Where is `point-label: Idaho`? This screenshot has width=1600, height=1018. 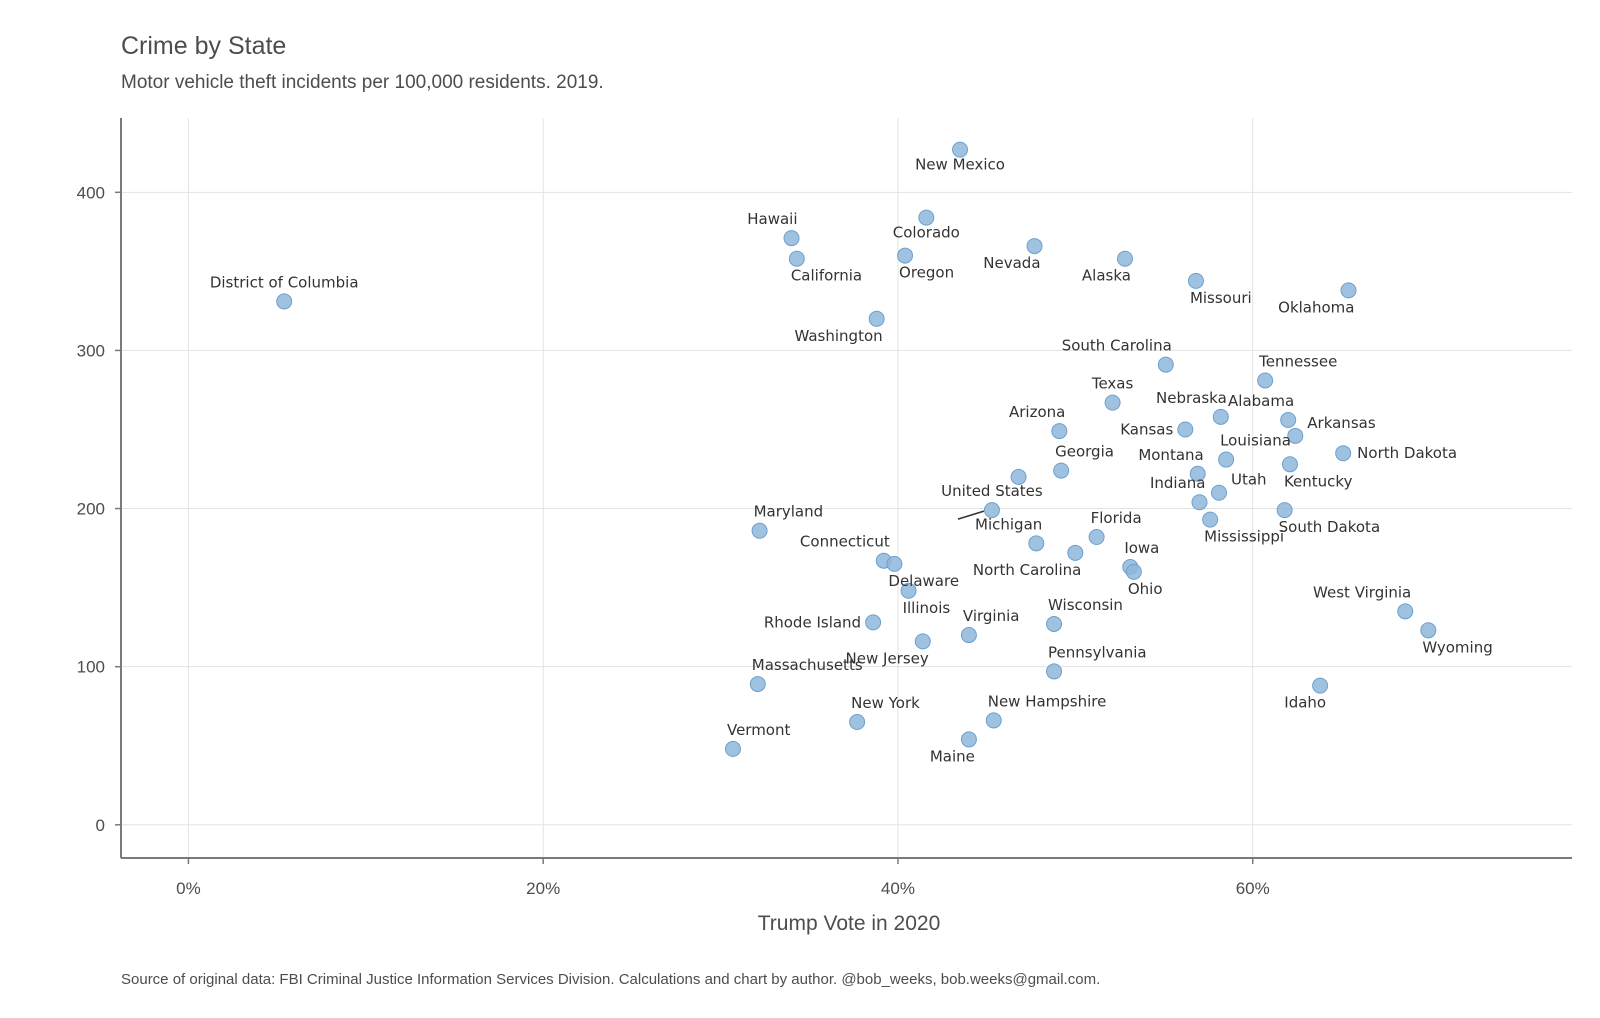 point-label: Idaho is located at coordinates (1305, 703).